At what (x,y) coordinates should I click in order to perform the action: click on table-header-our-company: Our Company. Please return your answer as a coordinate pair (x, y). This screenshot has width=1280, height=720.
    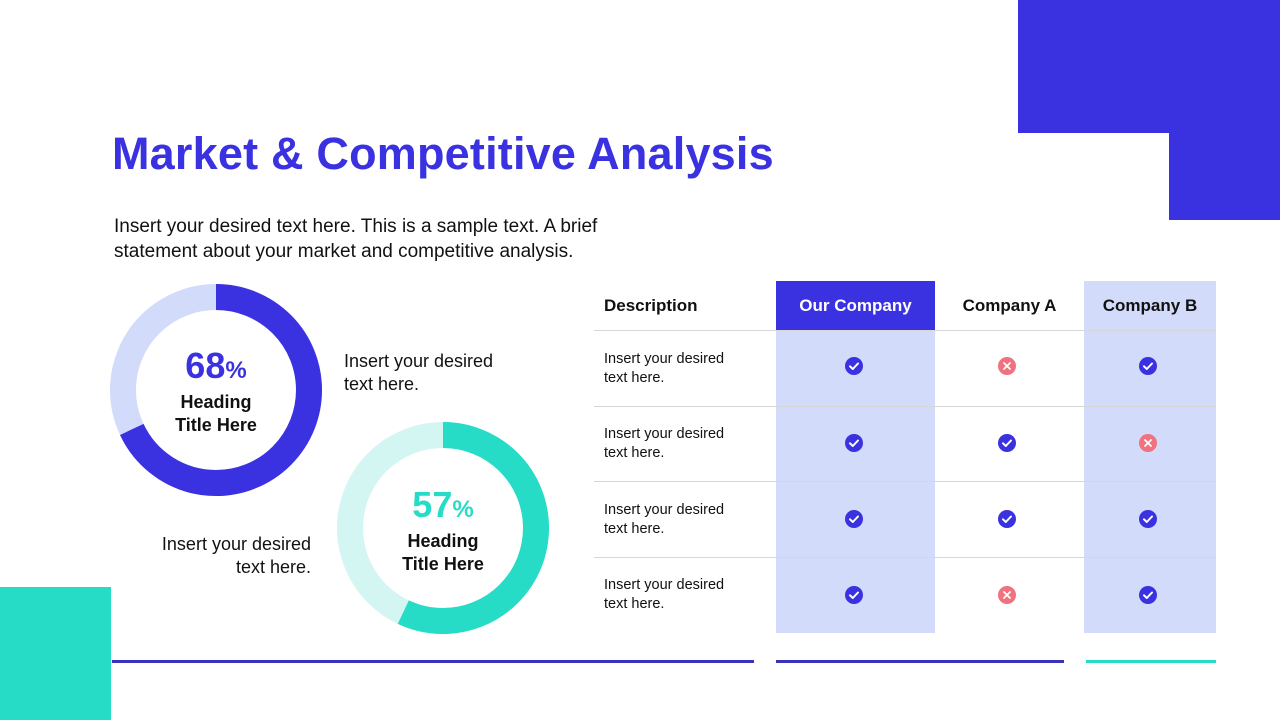
    Looking at the image, I should click on (855, 305).